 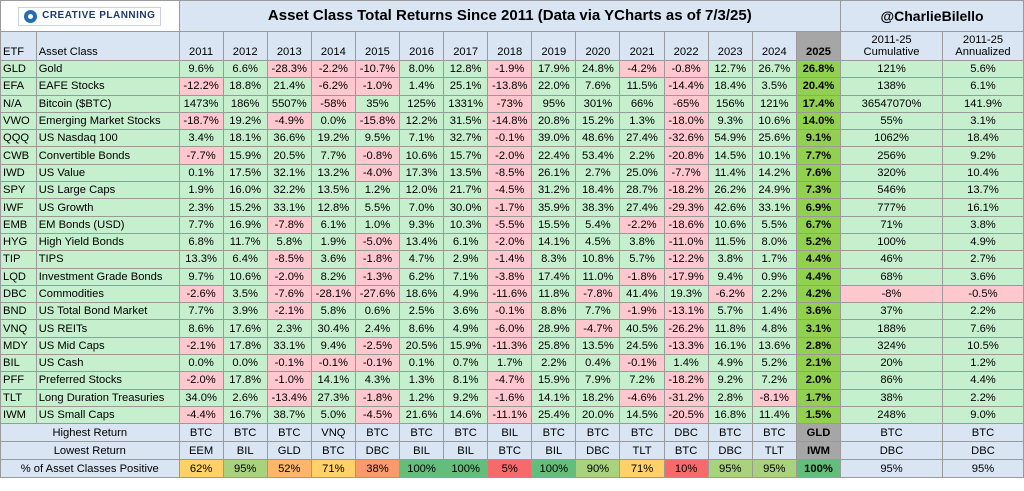 What do you see at coordinates (598, 397) in the screenshot?
I see `return-cell: 18.2%` at bounding box center [598, 397].